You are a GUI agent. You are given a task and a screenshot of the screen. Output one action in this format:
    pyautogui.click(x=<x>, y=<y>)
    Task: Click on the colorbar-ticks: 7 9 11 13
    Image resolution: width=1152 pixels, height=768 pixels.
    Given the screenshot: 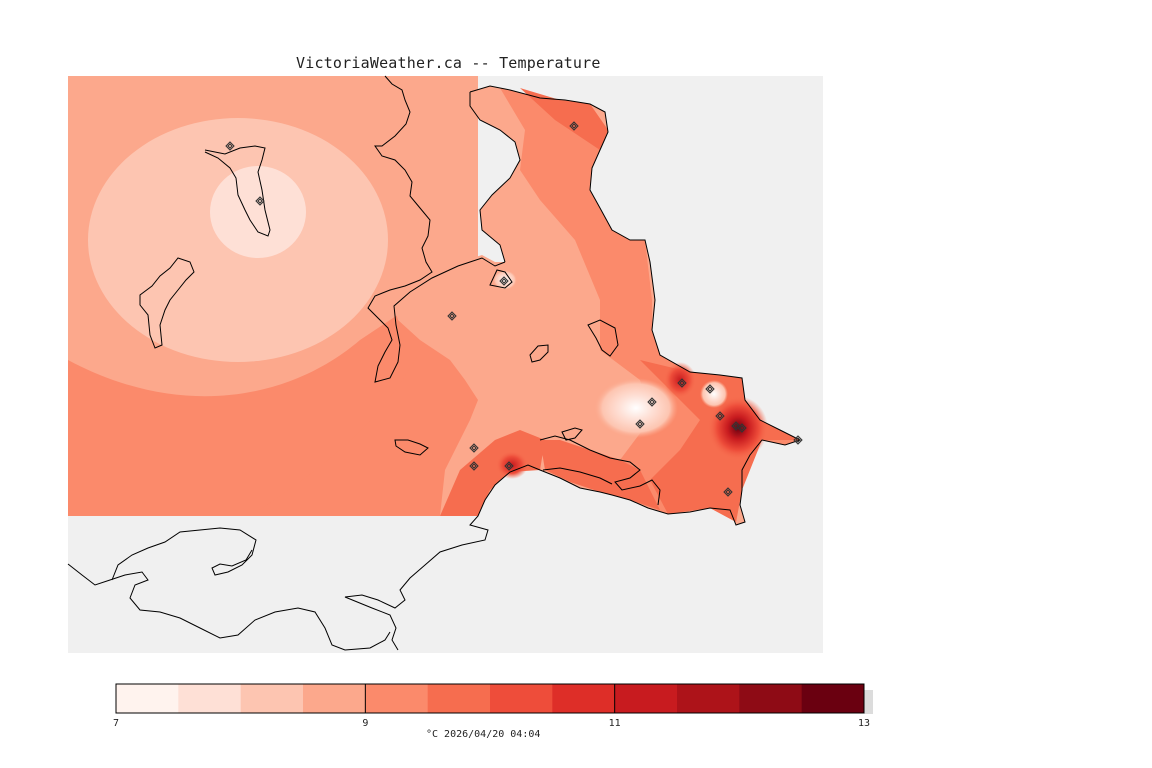 What is the action you would take?
    pyautogui.click(x=491, y=706)
    